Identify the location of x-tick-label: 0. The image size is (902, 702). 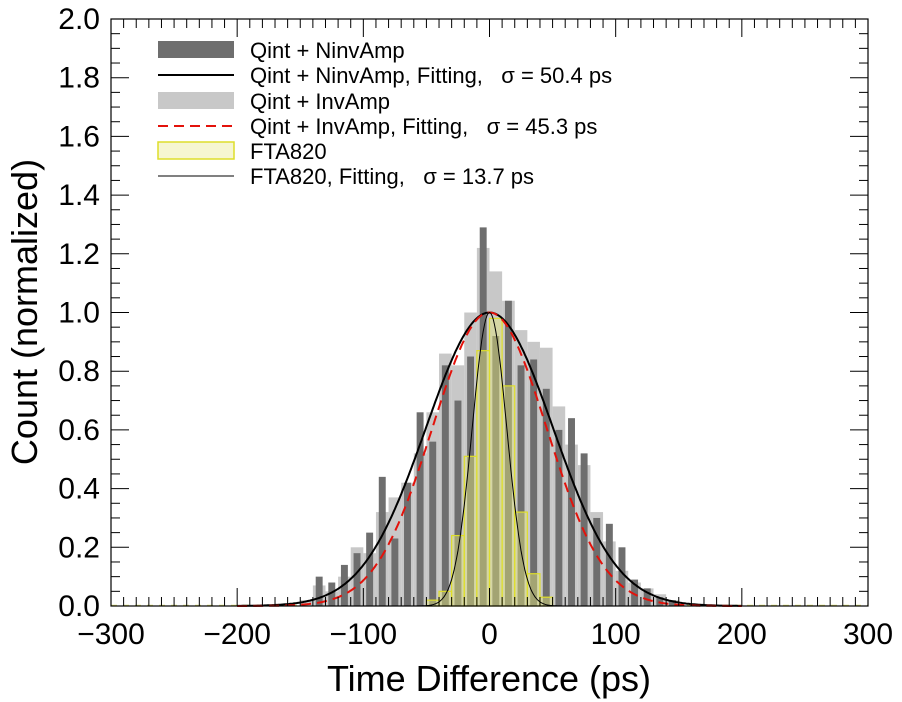
(489, 634).